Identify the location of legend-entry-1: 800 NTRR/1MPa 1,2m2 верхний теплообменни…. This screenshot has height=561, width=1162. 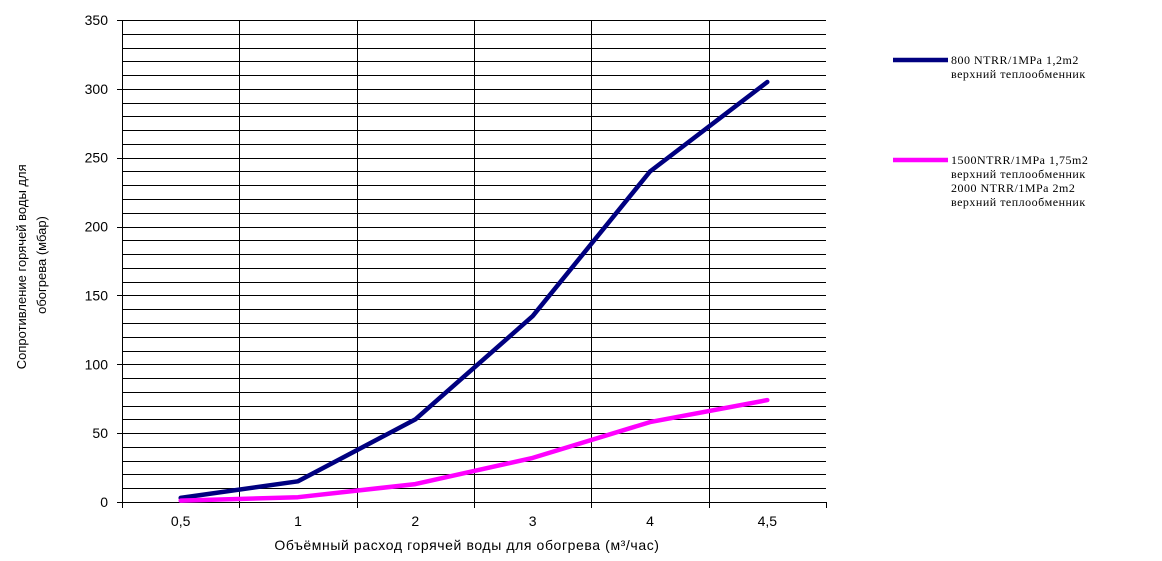
(1018, 67).